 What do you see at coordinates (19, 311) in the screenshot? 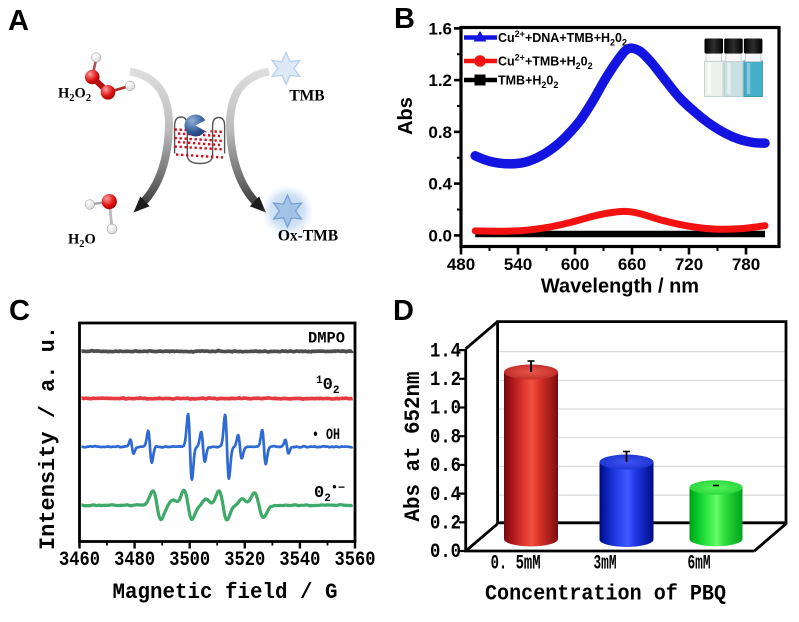
I see `svg-text: C` at bounding box center [19, 311].